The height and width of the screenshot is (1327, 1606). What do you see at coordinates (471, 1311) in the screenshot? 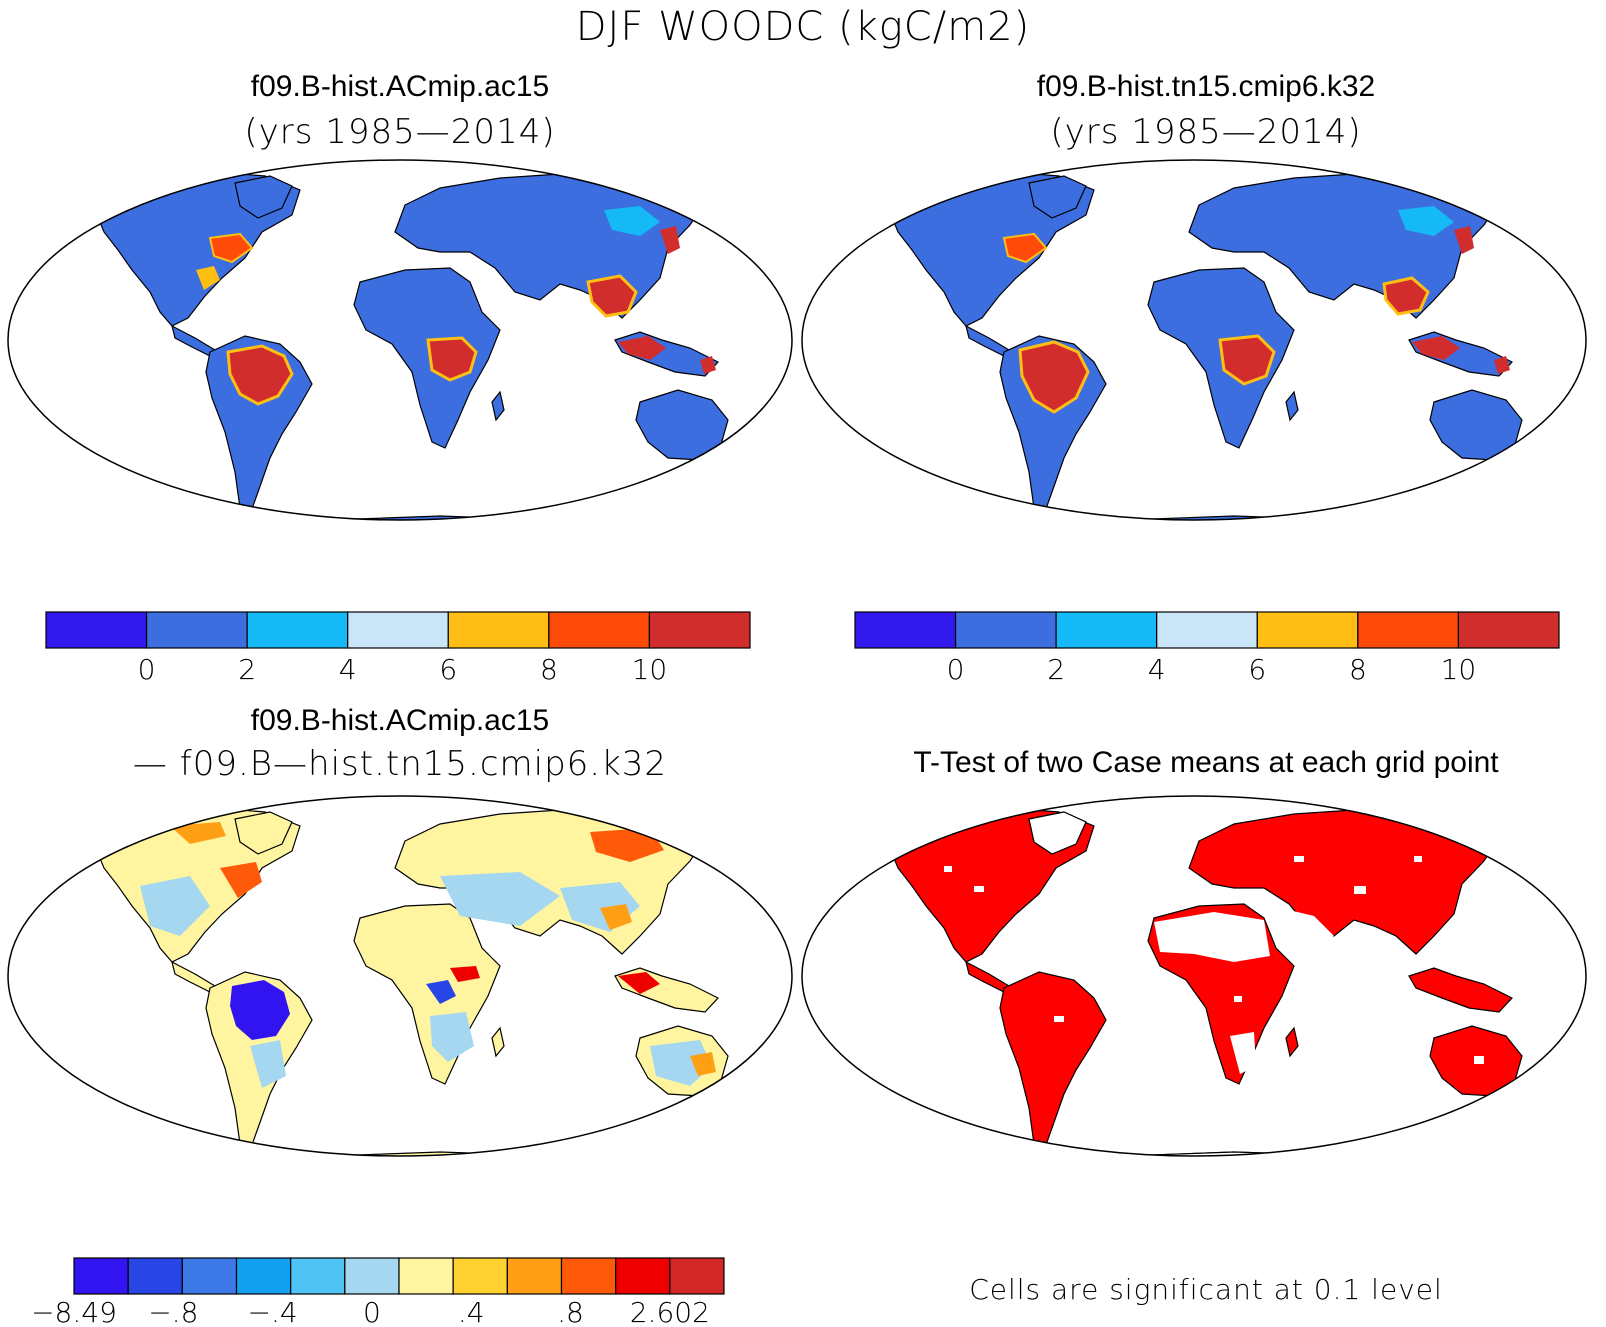
I see `colorbar-tick-label: .4` at bounding box center [471, 1311].